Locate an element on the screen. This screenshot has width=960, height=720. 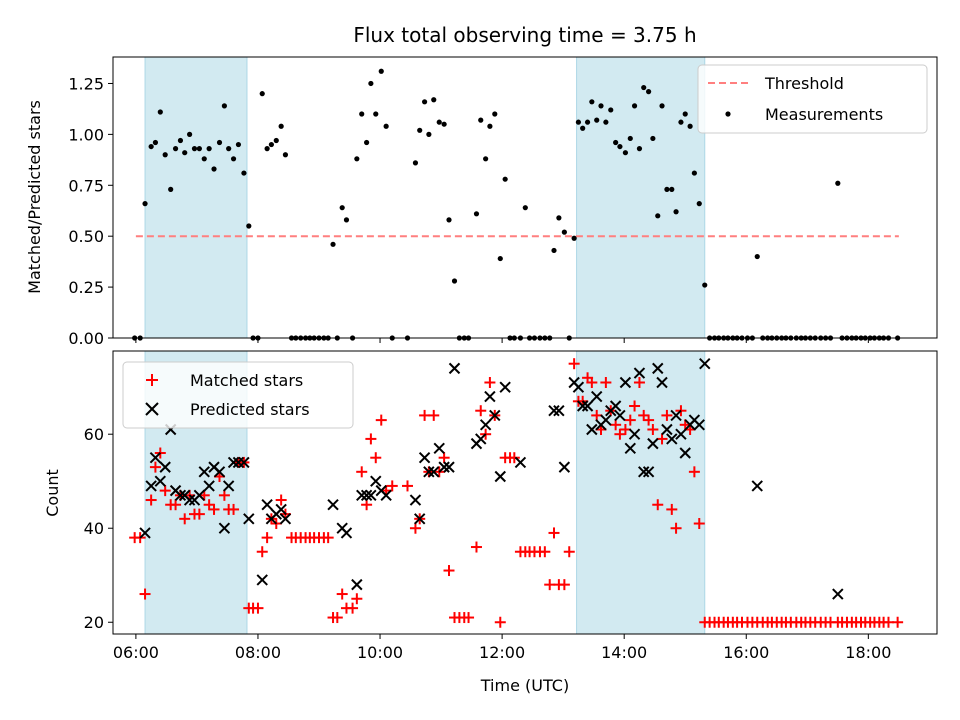
bottom-x-tick-label-2: 10:00 is located at coordinates (380, 652).